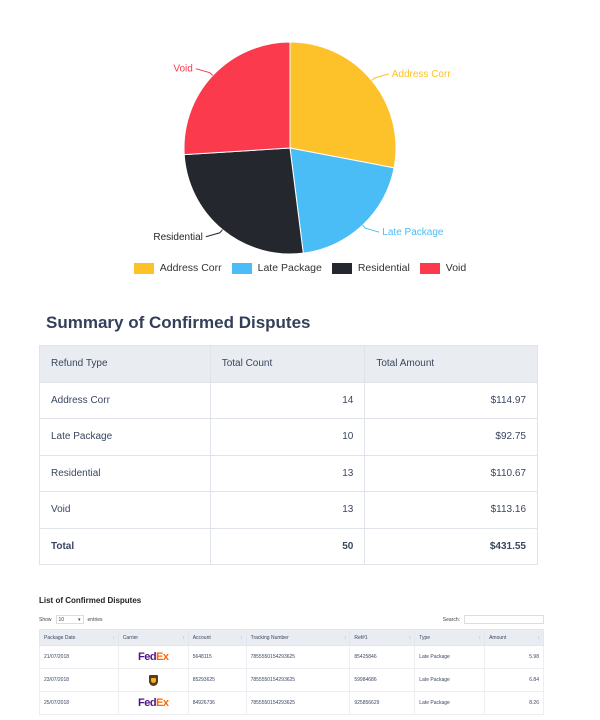 The width and height of the screenshot is (600, 720). Describe the element at coordinates (79, 680) in the screenshot. I see `cell-date: 23/07/2018` at that location.